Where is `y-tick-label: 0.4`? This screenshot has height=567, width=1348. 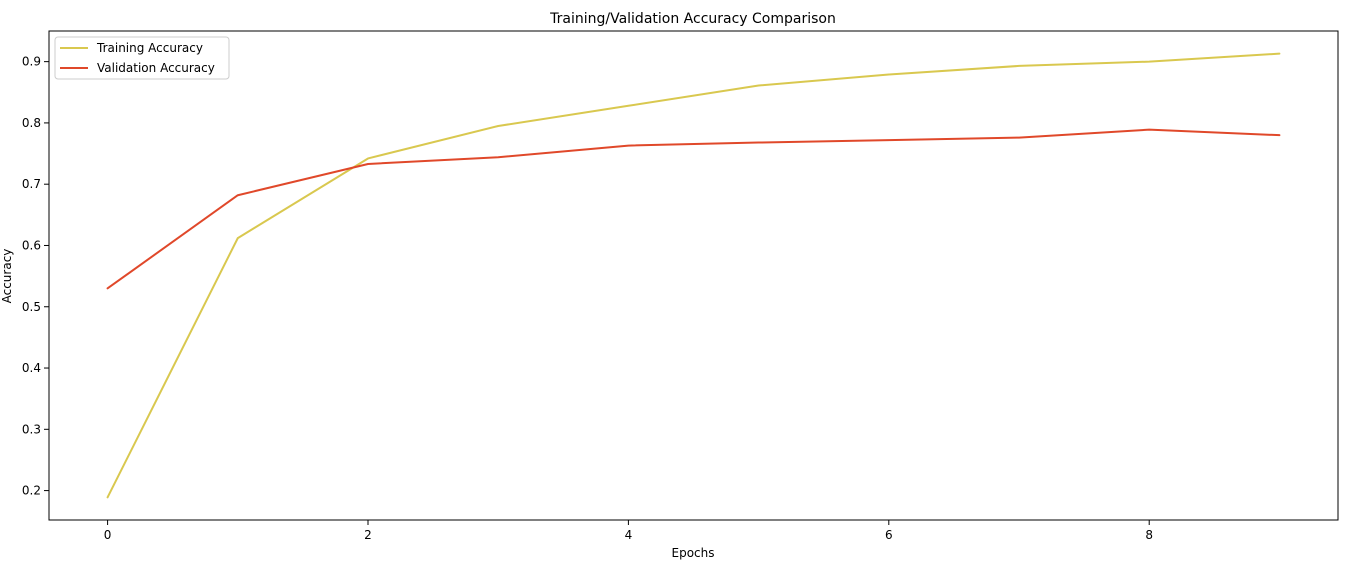
y-tick-label: 0.4 is located at coordinates (31, 368).